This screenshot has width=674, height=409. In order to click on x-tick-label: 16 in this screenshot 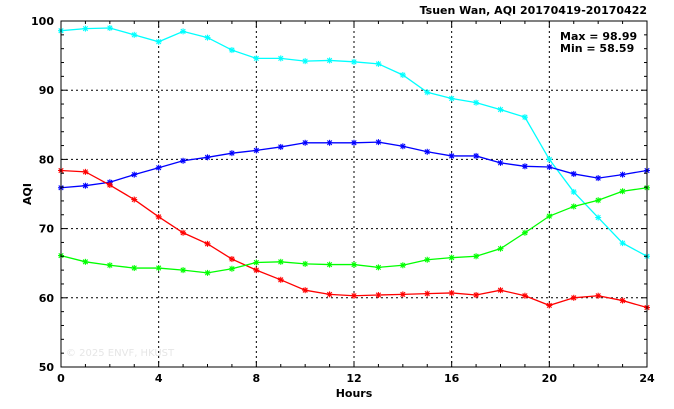, I will do `click(452, 378)`.